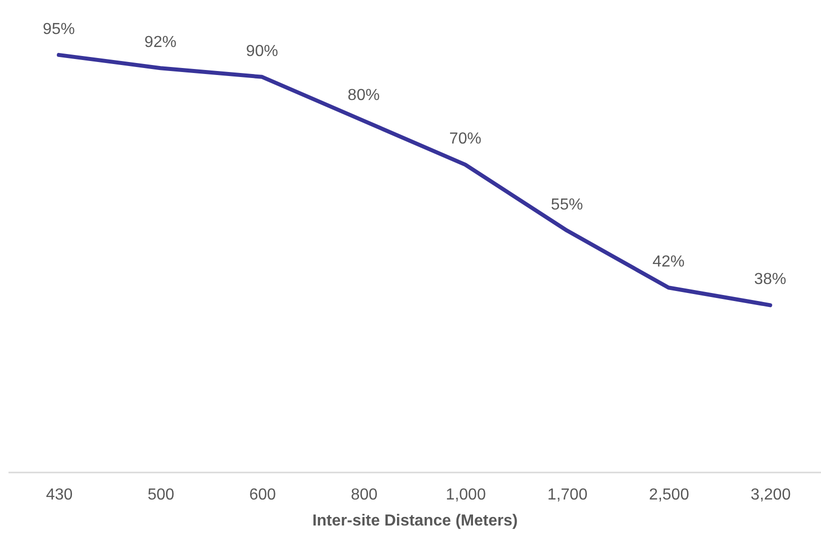 This screenshot has width=821, height=538. I want to click on x-tick-label: 600, so click(262, 495).